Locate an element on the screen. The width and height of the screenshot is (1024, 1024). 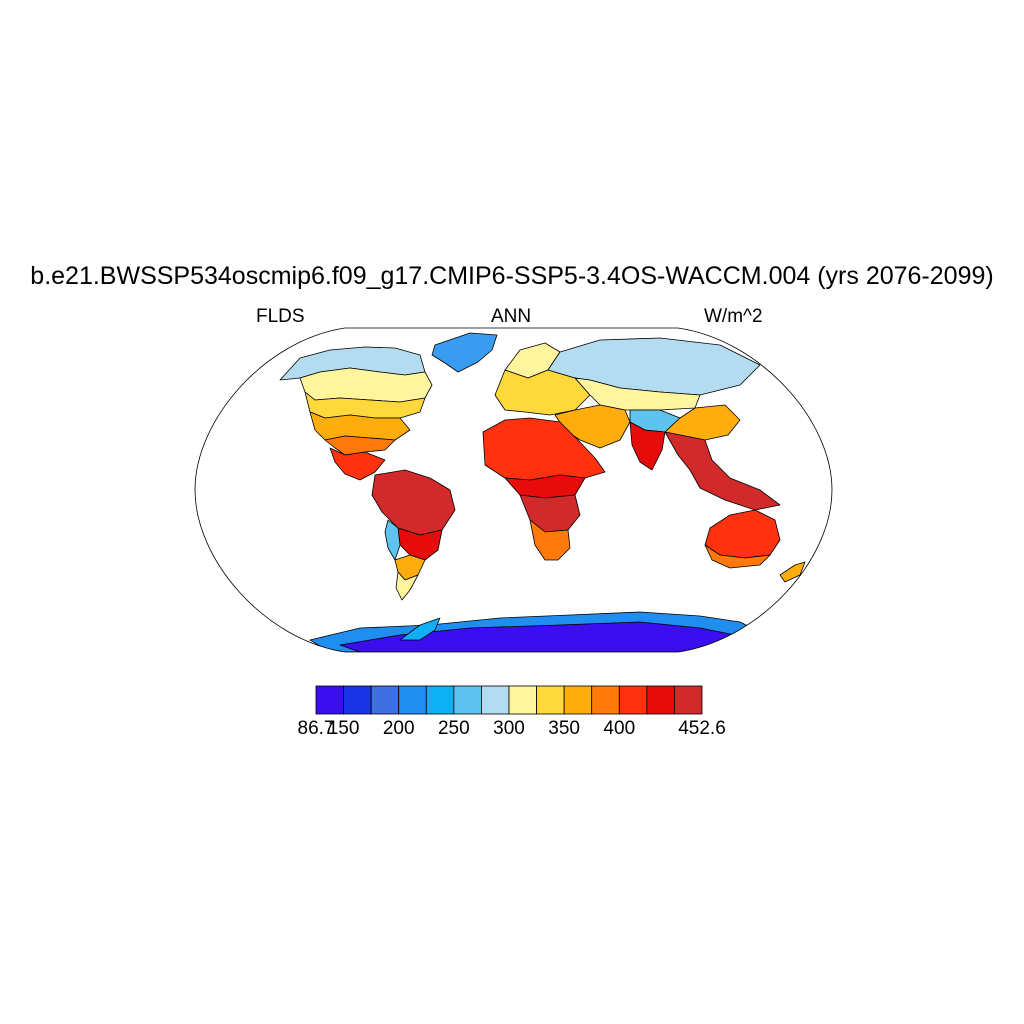
region-australia is located at coordinates (742, 534).